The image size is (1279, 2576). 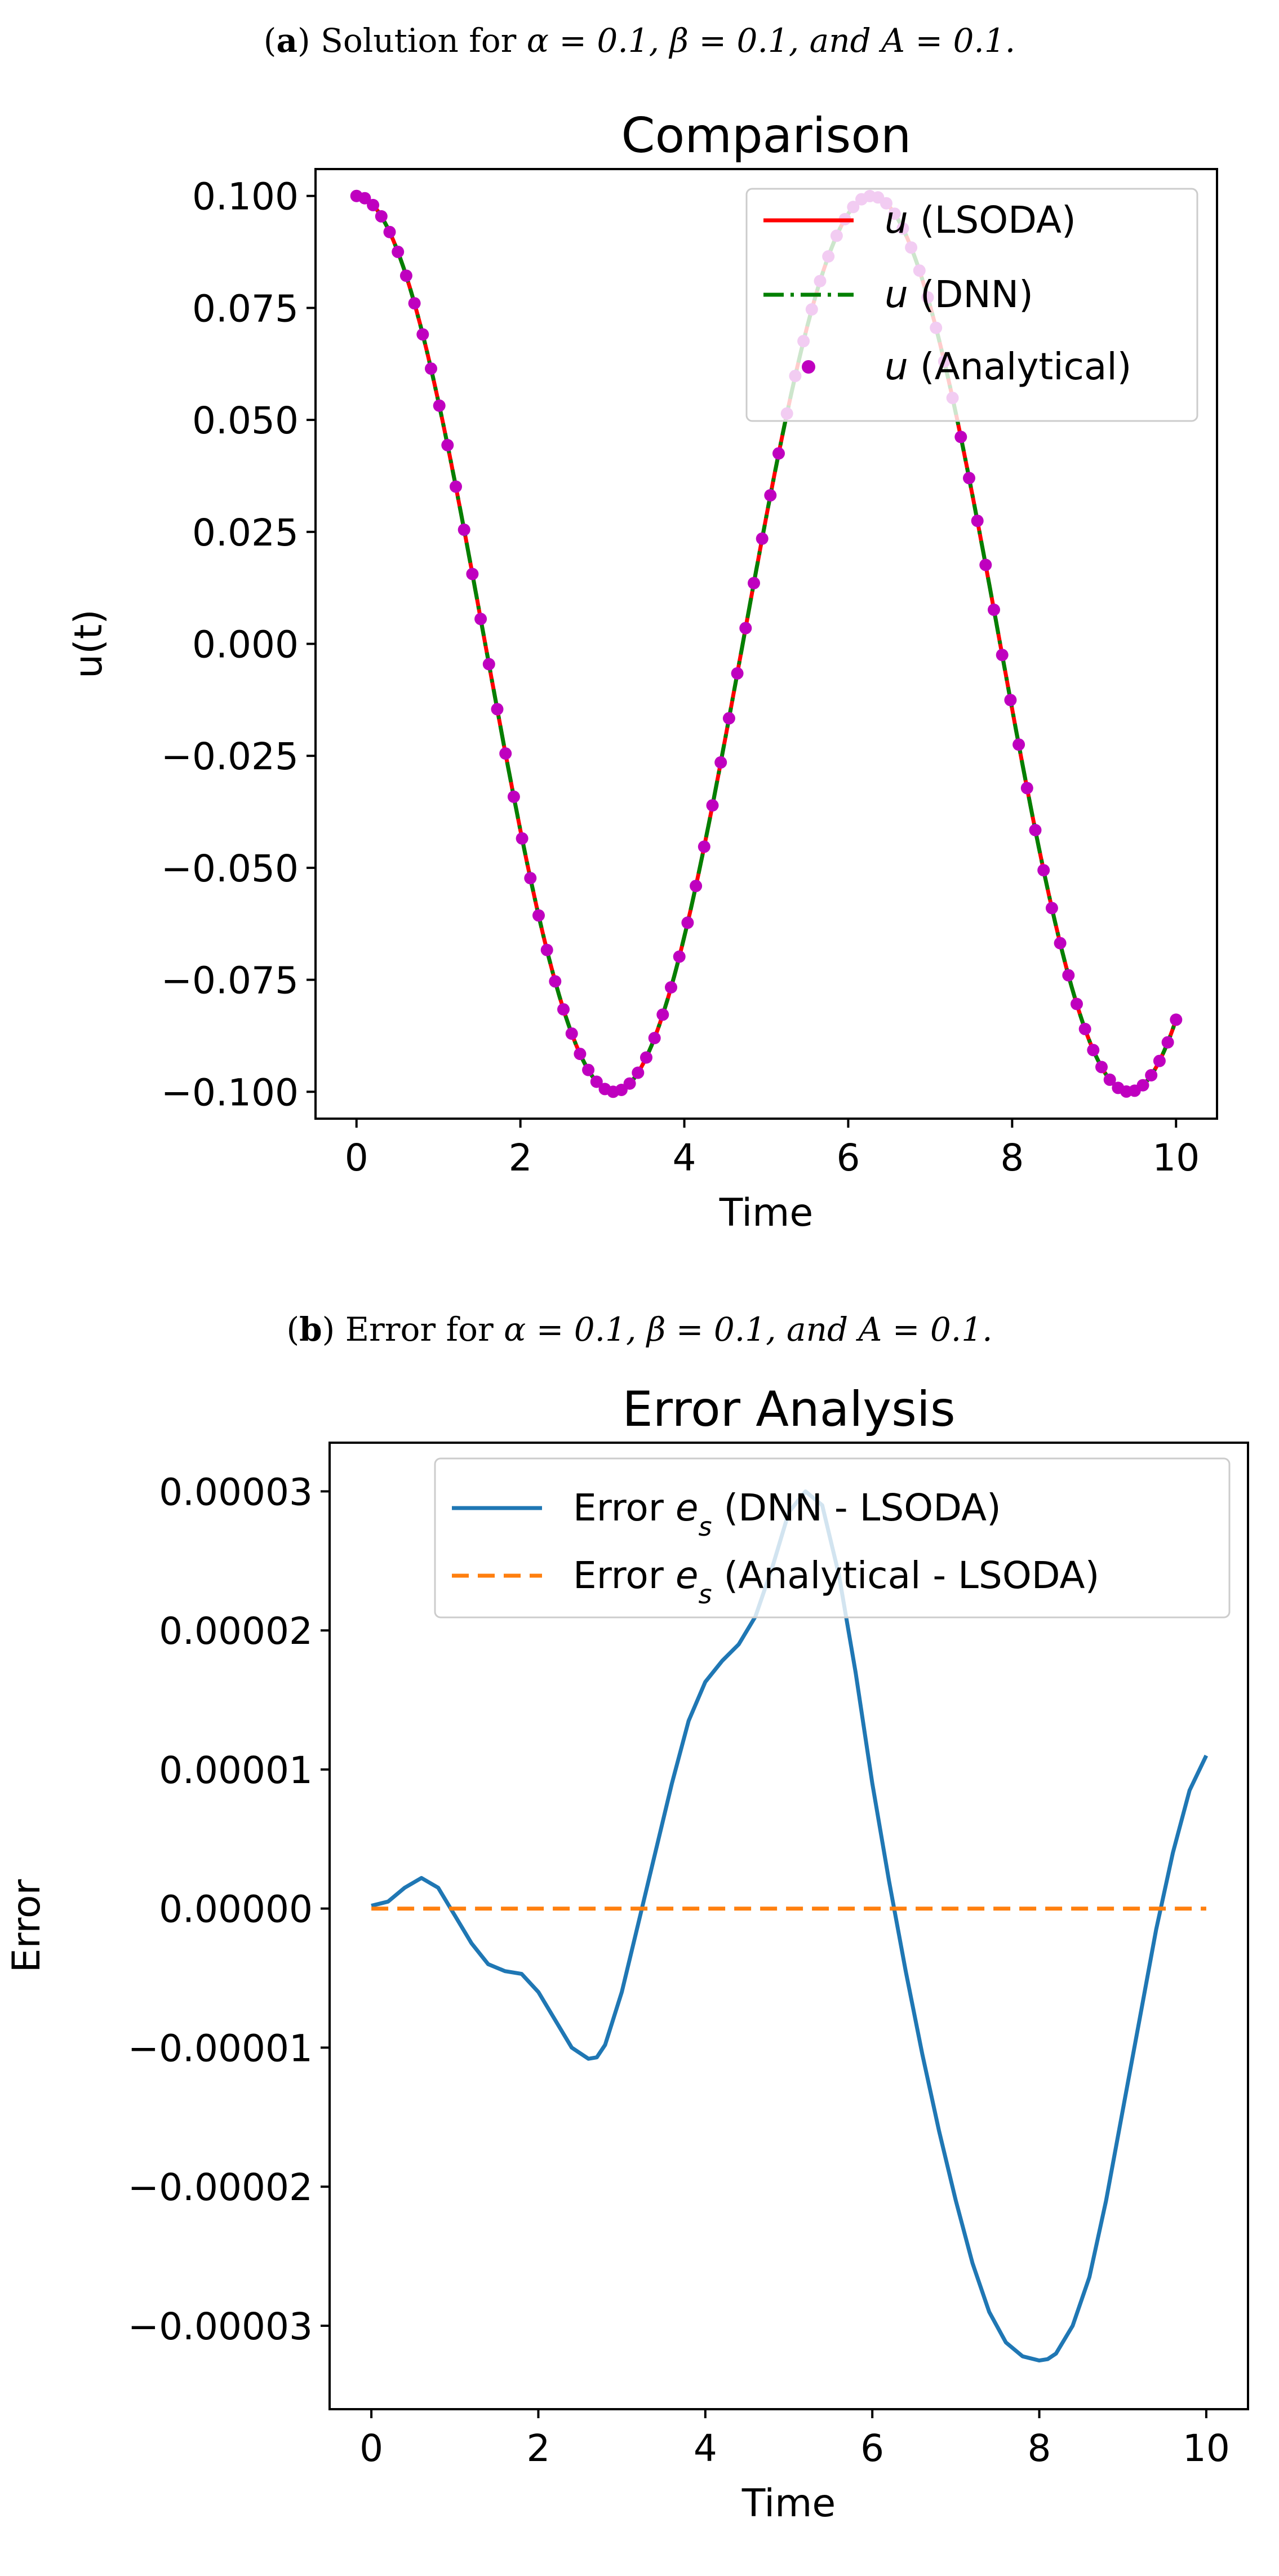 What do you see at coordinates (1008, 366) in the screenshot?
I see `legend-label: u (Analytical)` at bounding box center [1008, 366].